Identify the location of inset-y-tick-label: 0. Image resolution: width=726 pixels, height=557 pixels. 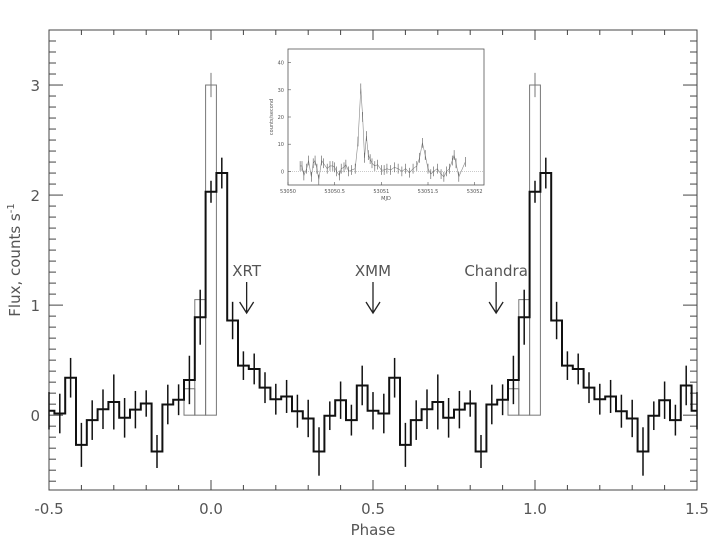
(282, 172).